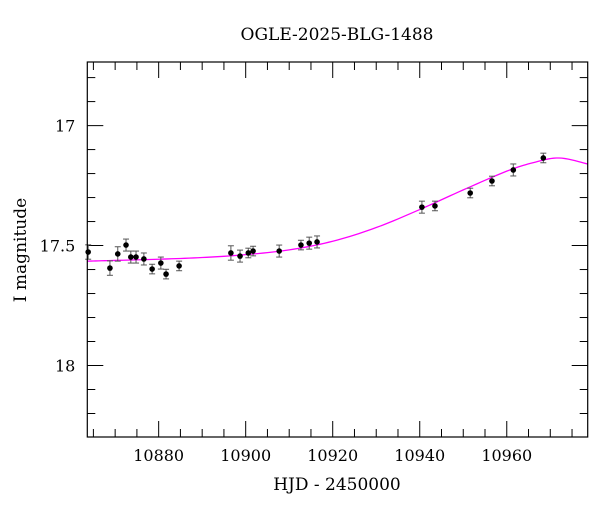  What do you see at coordinates (506, 455) in the screenshot?
I see `x-tick-label: 10960` at bounding box center [506, 455].